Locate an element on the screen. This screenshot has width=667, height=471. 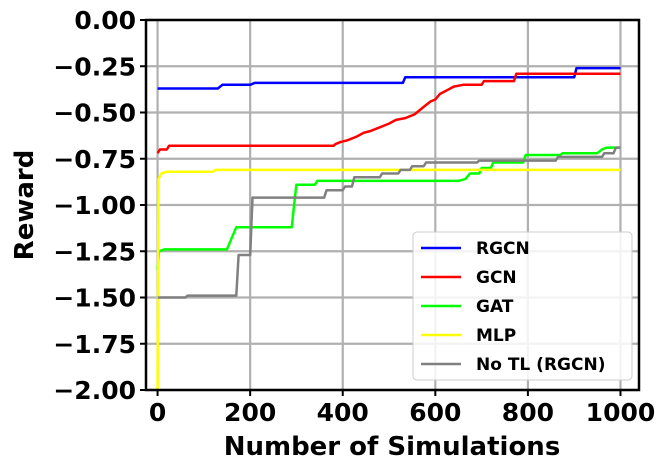
legend: RGCN GCN GAT MLP No TL (RGCN) is located at coordinates (522, 306).